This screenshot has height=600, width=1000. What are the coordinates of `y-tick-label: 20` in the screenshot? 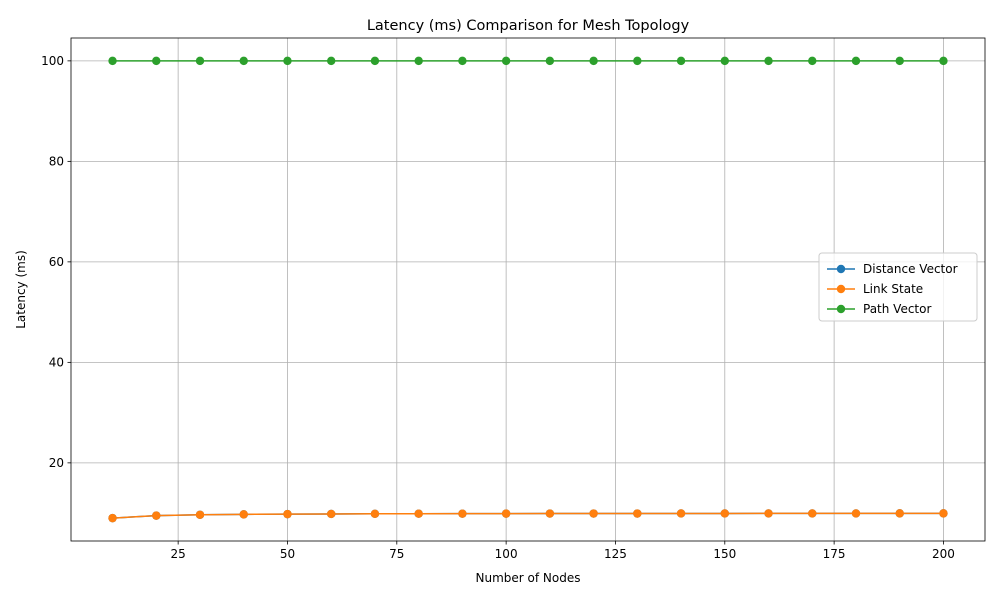 It's located at (56, 463).